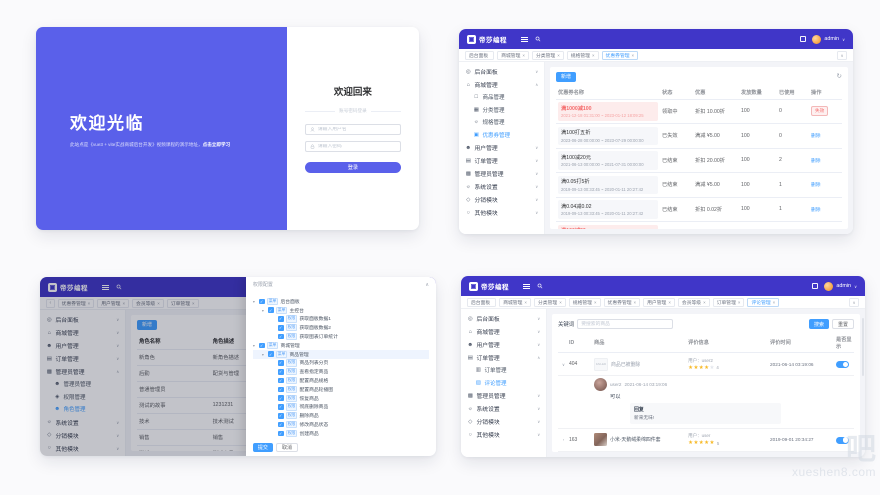 This screenshot has width=880, height=495. I want to click on add-role-button: 新增, so click(147, 325).